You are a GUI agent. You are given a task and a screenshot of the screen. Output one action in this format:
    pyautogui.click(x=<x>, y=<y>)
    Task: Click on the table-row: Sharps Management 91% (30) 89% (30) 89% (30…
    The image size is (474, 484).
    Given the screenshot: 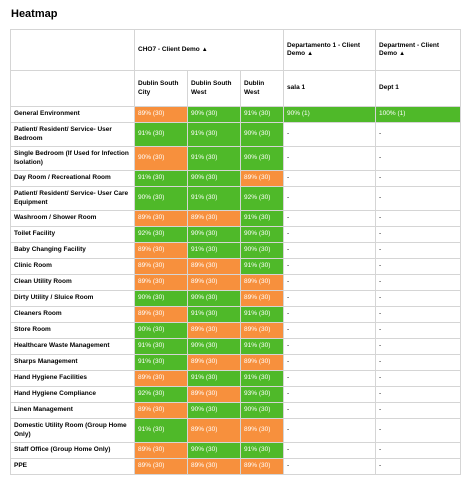 What is the action you would take?
    pyautogui.click(x=236, y=362)
    